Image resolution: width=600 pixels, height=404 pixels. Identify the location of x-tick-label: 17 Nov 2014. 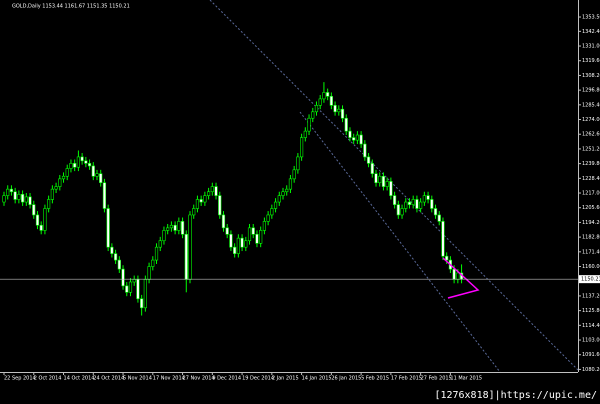
(169, 379).